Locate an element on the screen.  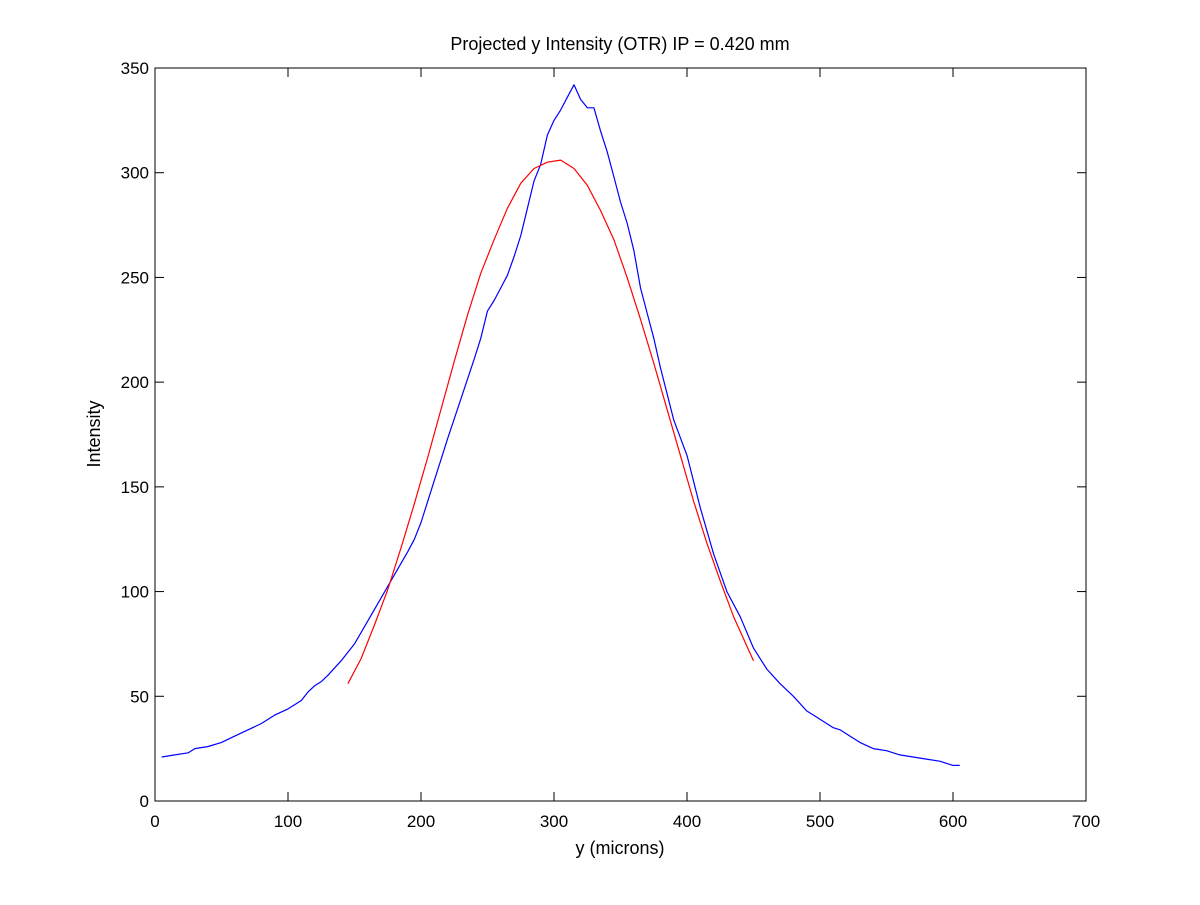
x-axis-label: y (microns) is located at coordinates (620, 848).